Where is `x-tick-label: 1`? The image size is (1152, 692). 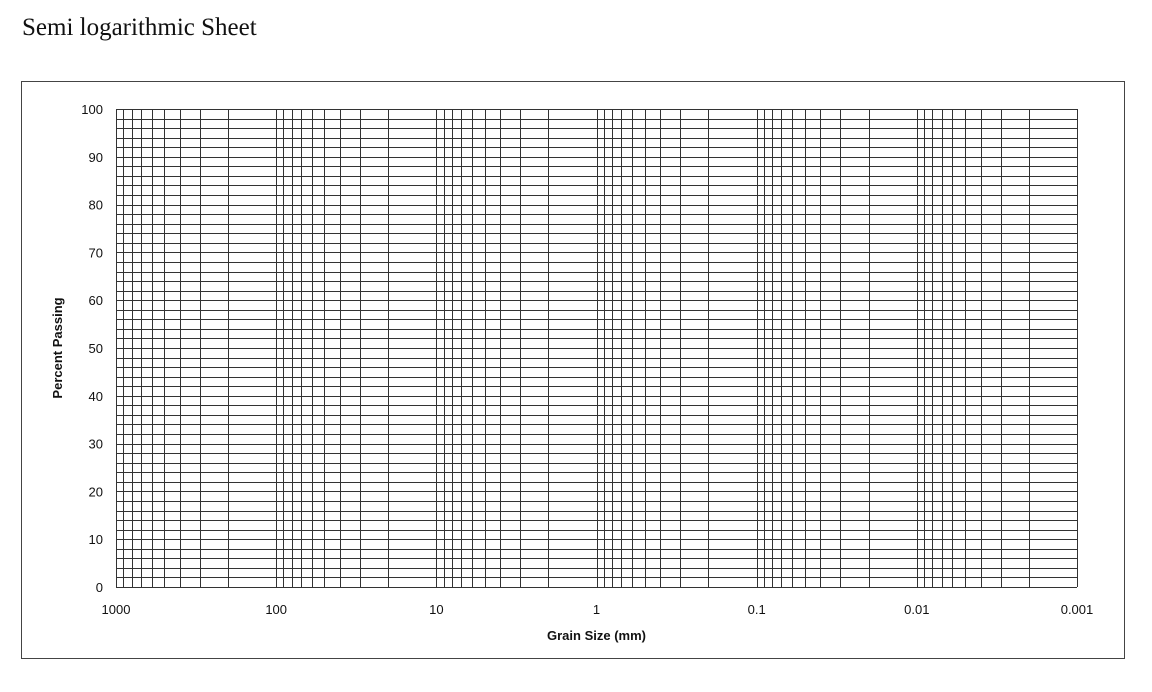
x-tick-label: 1 is located at coordinates (596, 609).